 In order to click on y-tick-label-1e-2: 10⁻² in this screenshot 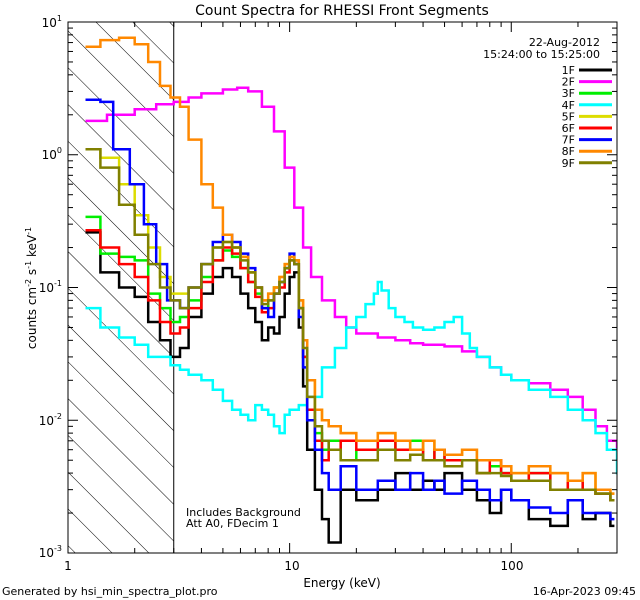, I will do `click(50, 420)`.